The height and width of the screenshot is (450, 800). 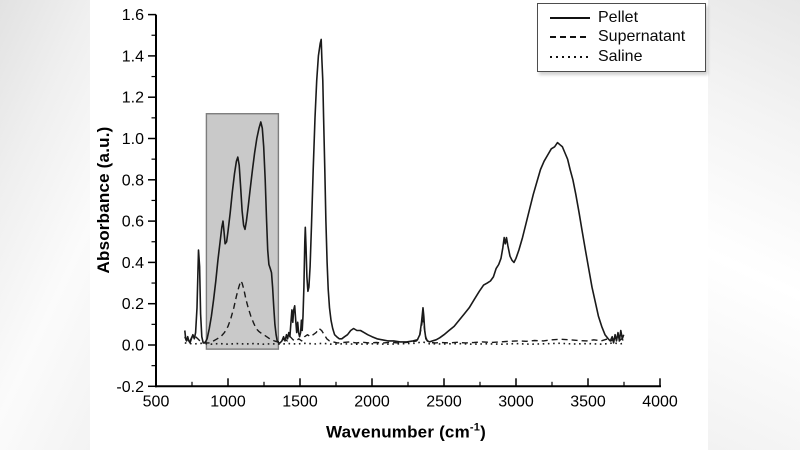 I want to click on x-axis-title-close: ), so click(x=483, y=432).